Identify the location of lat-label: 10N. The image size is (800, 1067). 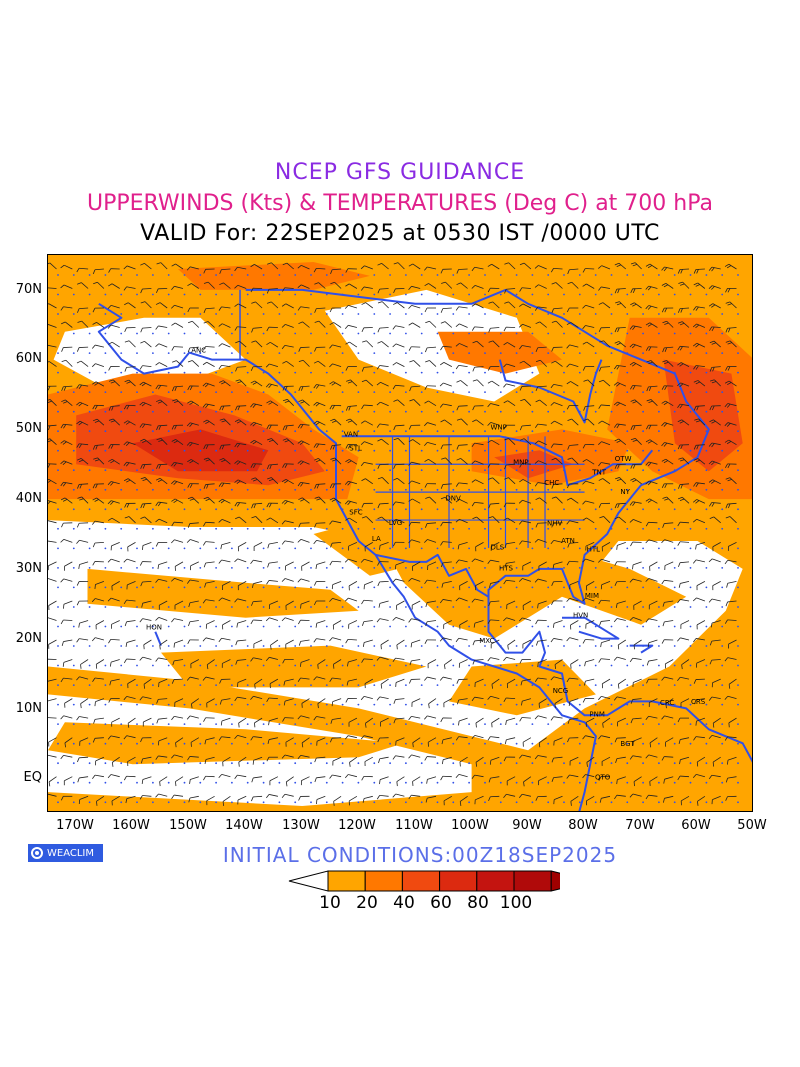
(28, 708).